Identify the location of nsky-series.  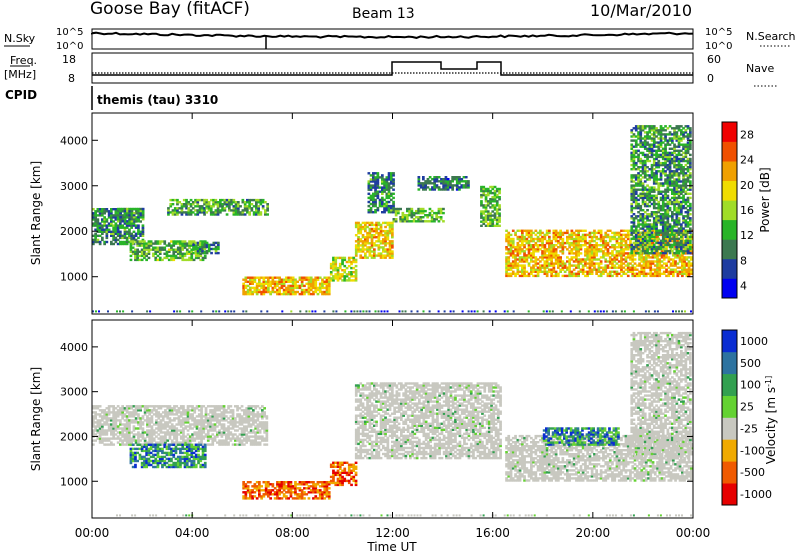
(392, 35).